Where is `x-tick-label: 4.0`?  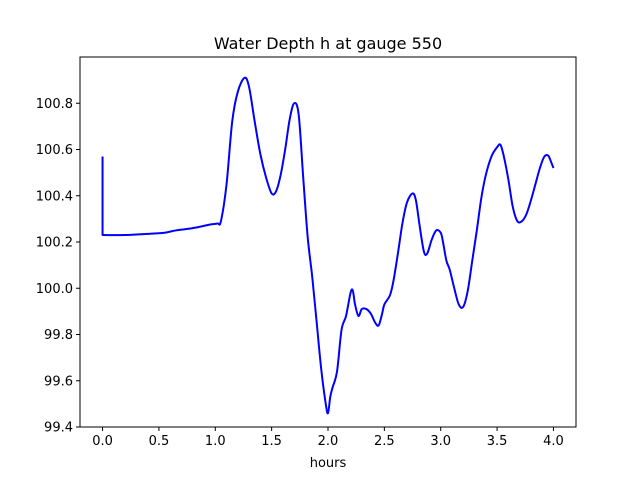 x-tick-label: 4.0 is located at coordinates (553, 441).